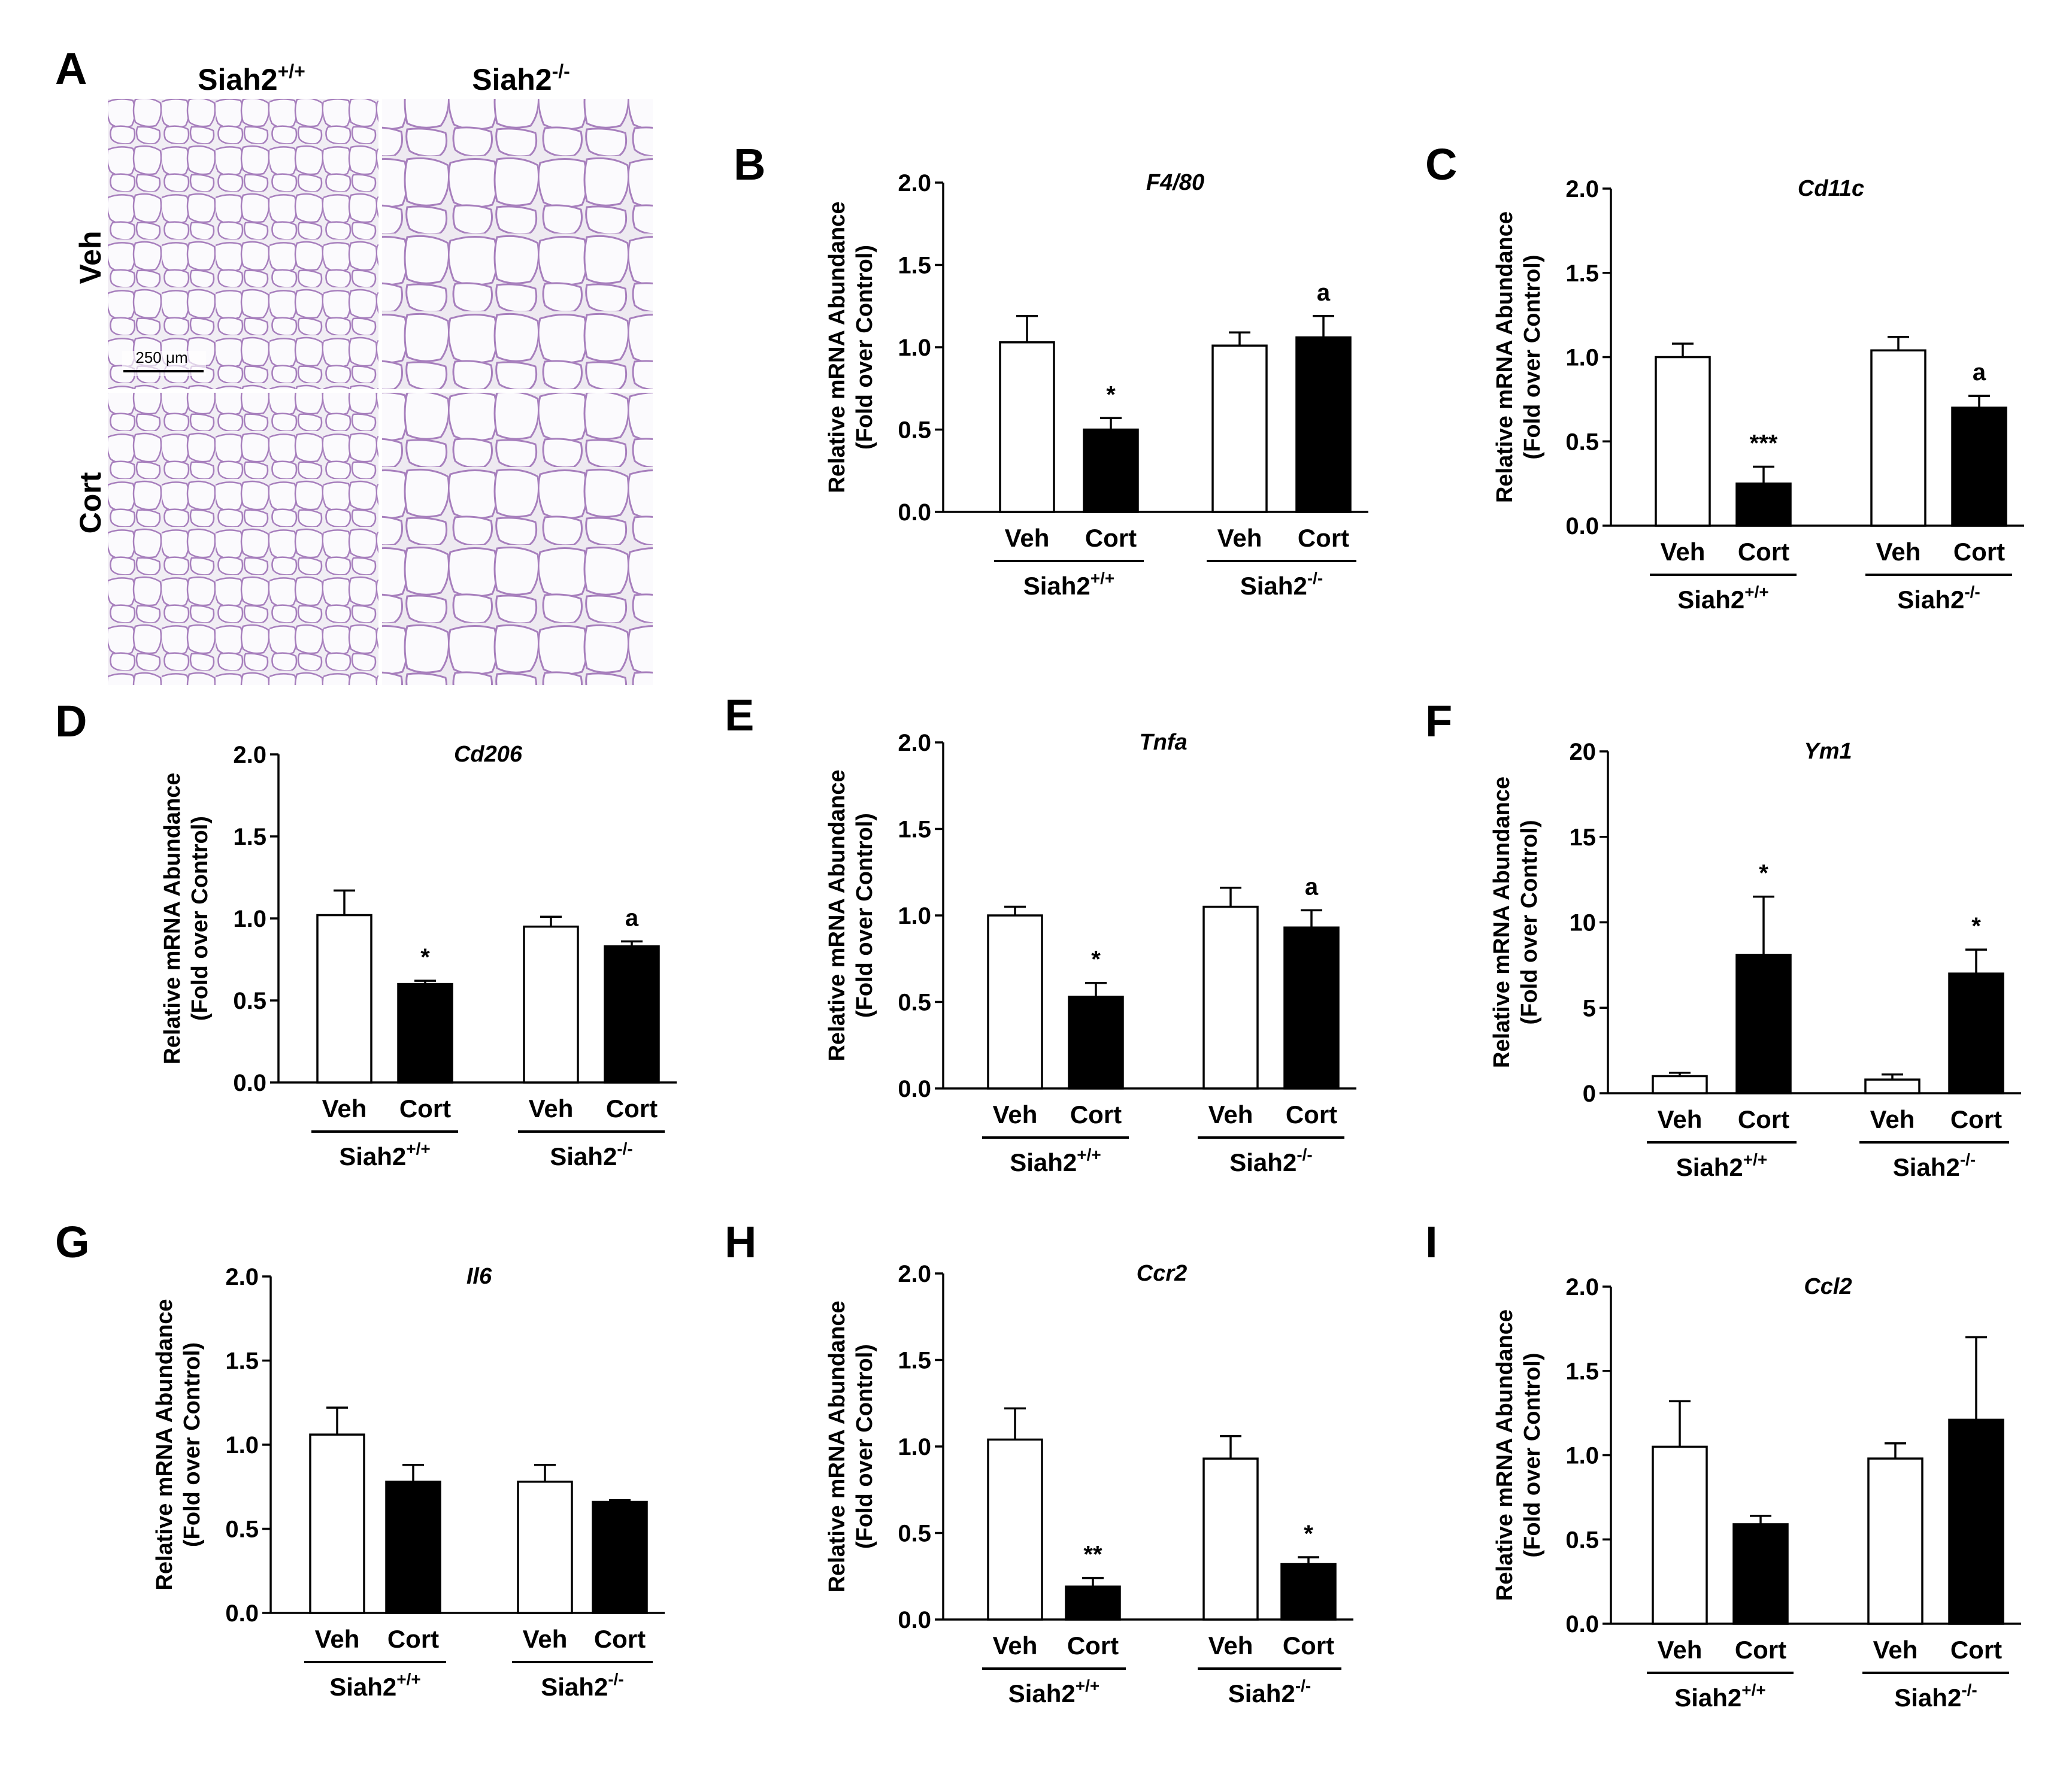  I want to click on chart-title-f: Ym1, so click(1828, 751).